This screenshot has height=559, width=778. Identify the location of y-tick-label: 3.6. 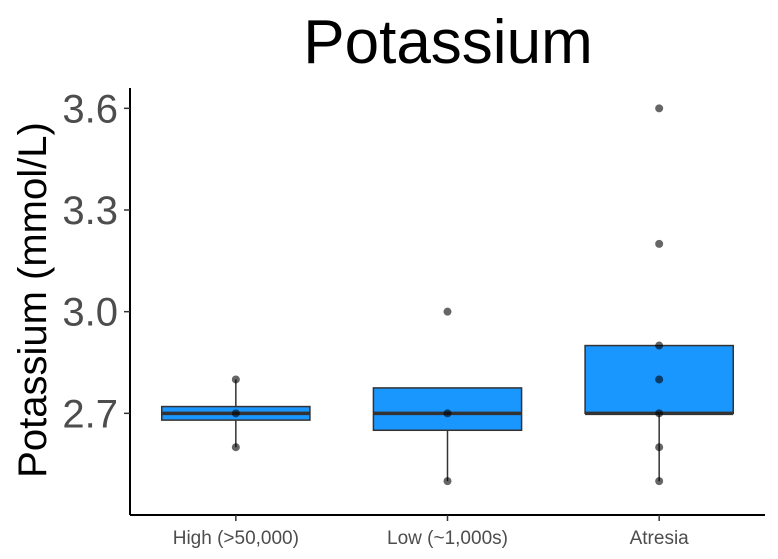
(90, 109).